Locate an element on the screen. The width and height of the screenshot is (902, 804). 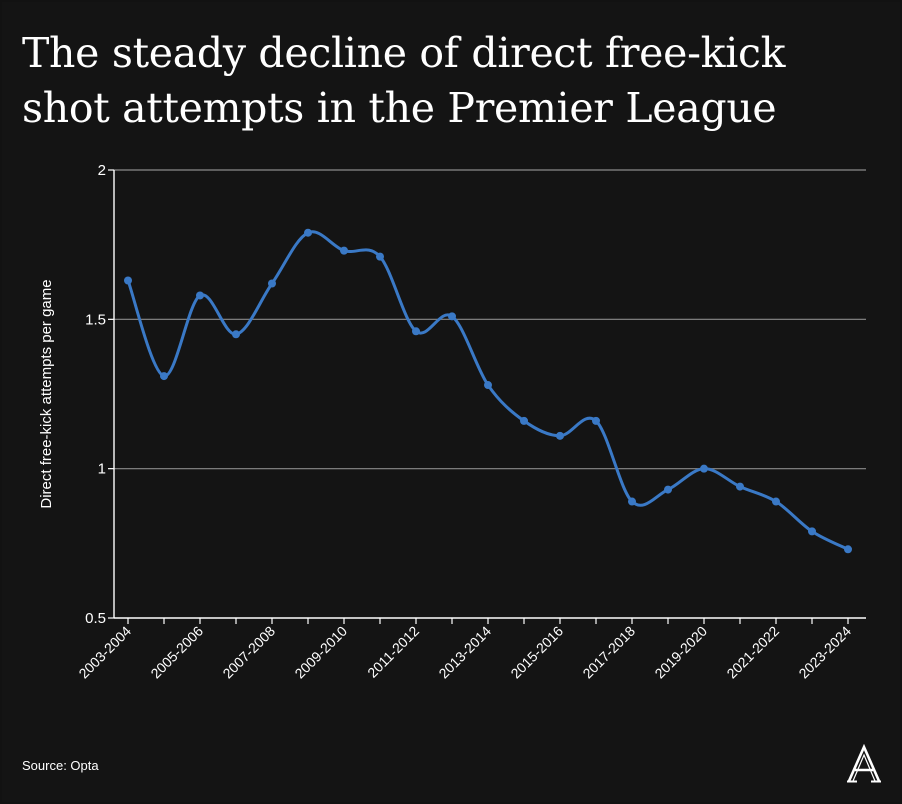
y-tick-label: 1.5 is located at coordinates (95, 319).